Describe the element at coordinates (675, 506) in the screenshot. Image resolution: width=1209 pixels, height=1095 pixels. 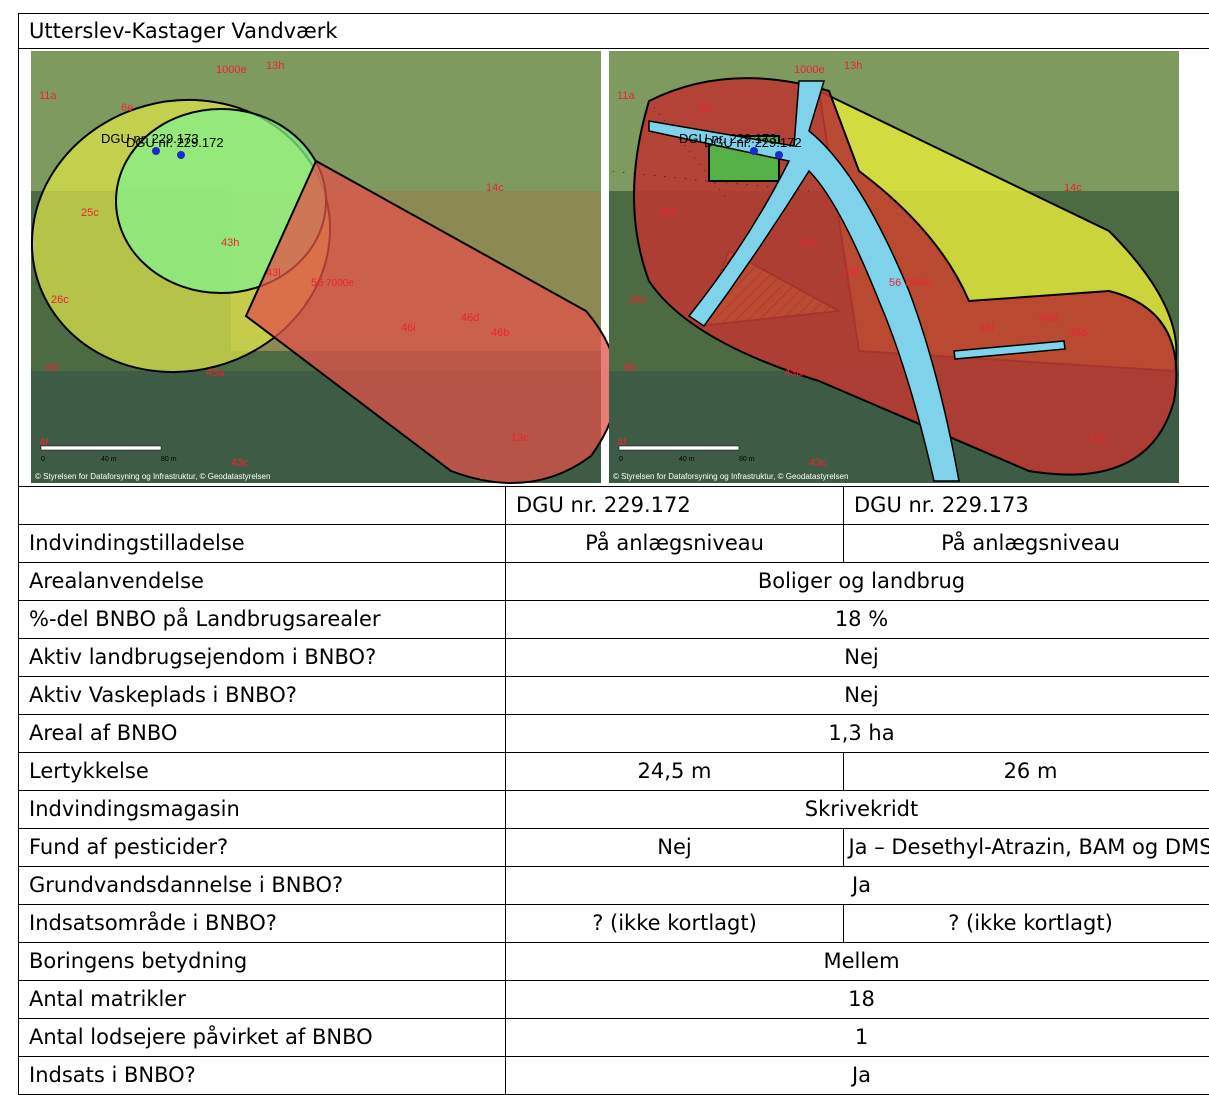
I see `column-header: DGU nr. 229.172` at that location.